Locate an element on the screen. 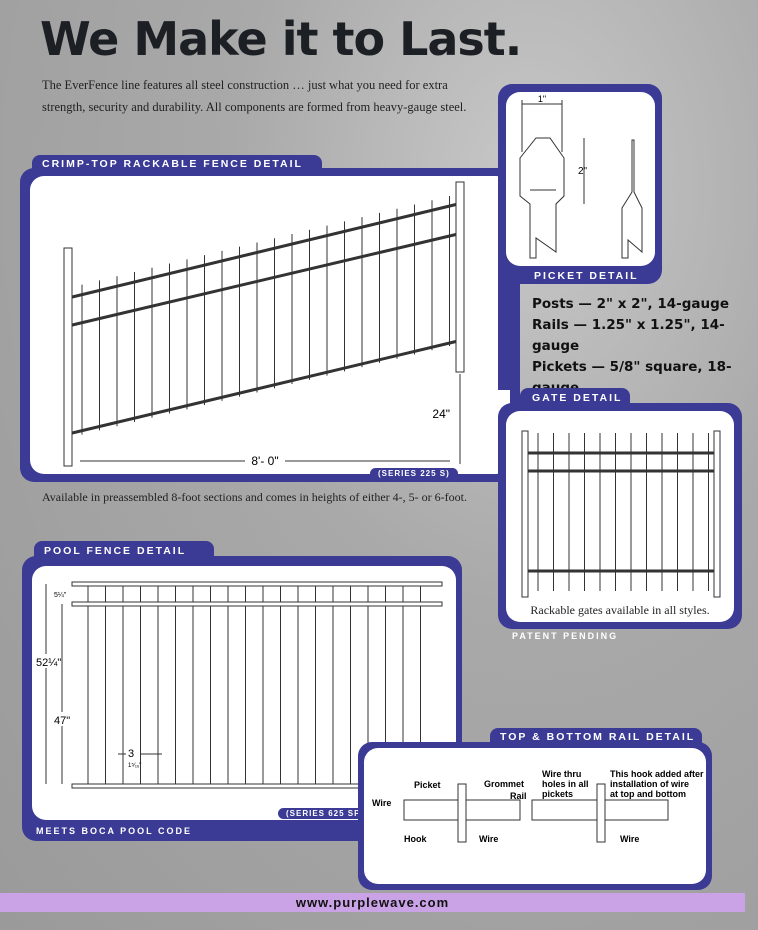 The image size is (758, 930). crimp-tab is located at coordinates (177, 165).